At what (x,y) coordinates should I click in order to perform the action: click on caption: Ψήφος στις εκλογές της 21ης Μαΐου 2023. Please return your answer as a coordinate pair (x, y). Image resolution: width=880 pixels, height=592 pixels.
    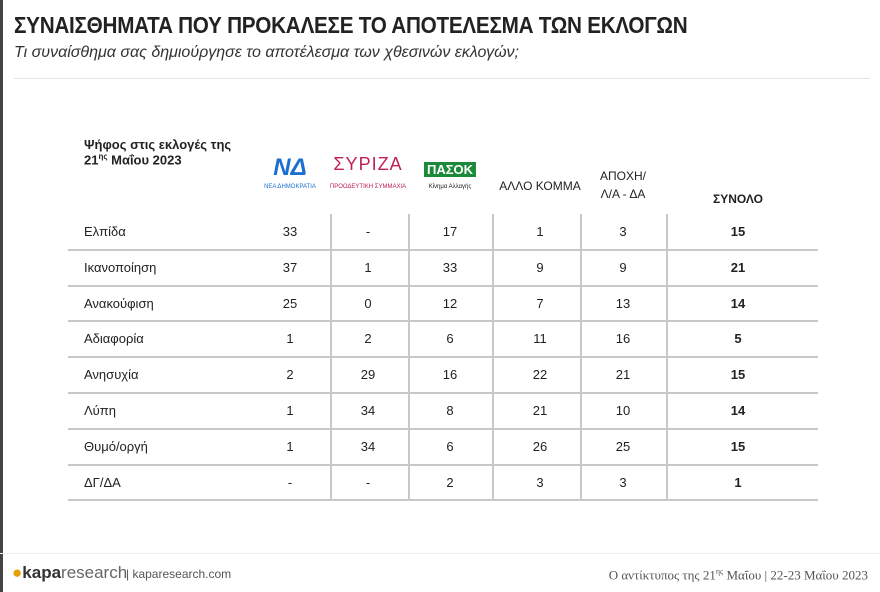
    Looking at the image, I should click on (157, 152).